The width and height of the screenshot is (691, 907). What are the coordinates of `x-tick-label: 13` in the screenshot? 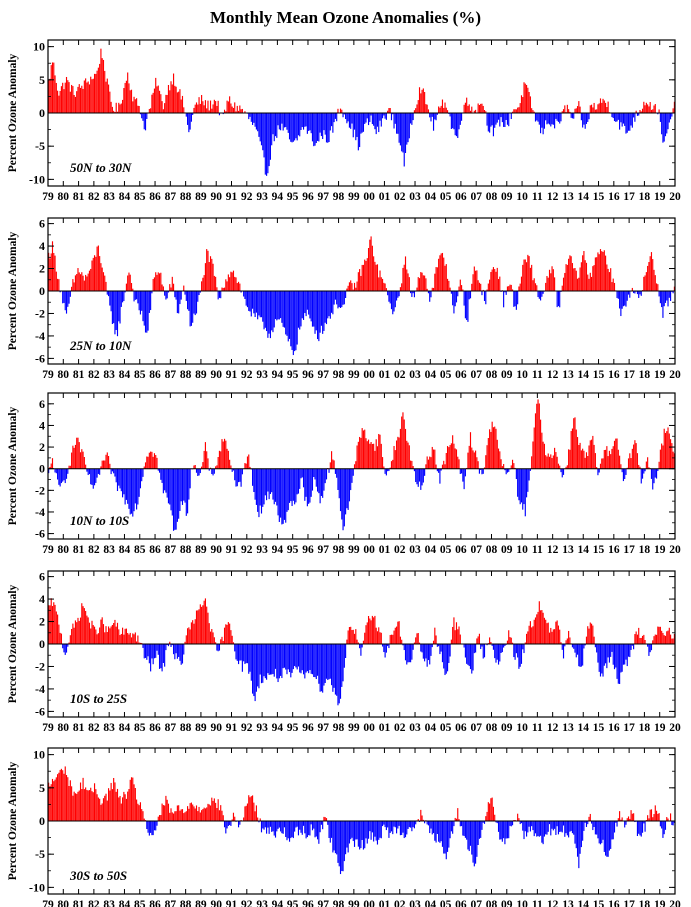 It's located at (568, 550).